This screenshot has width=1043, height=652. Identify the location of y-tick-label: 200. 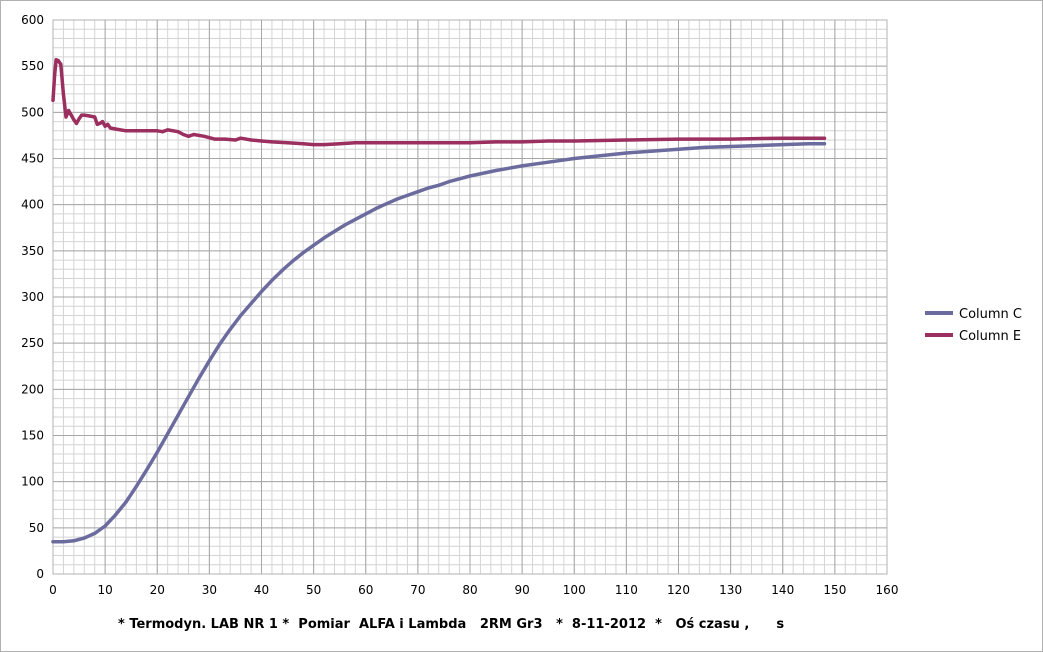
(32, 389).